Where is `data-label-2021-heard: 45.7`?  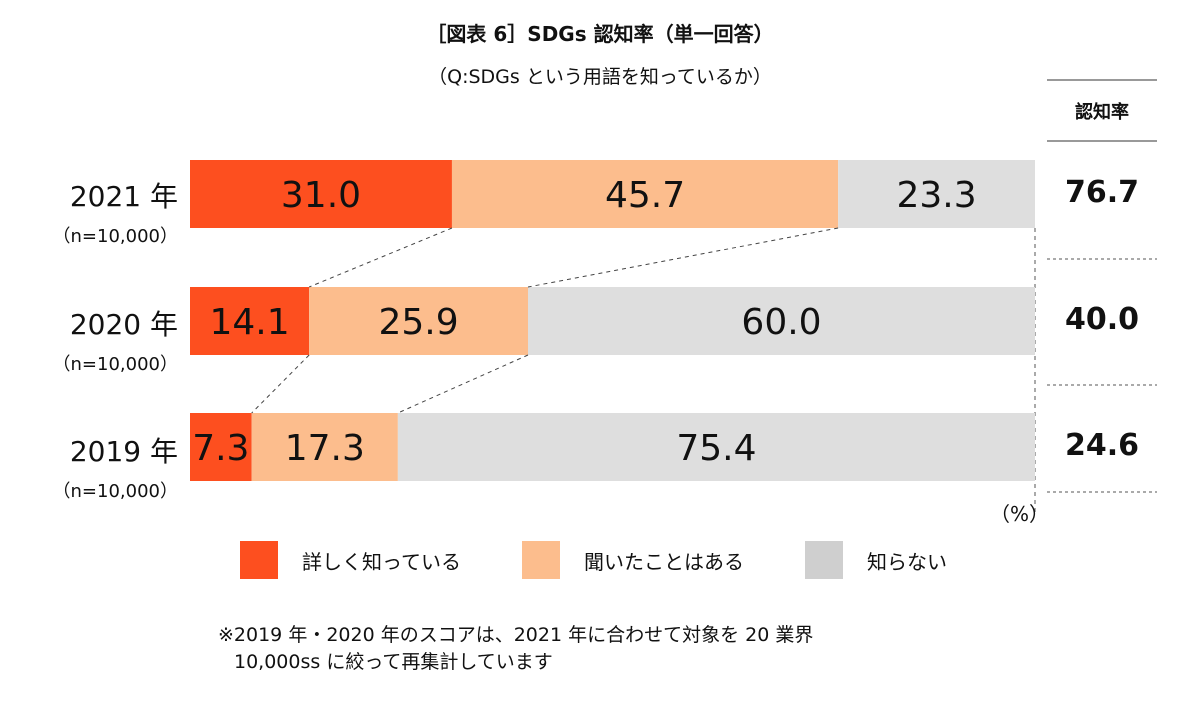 data-label-2021-heard: 45.7 is located at coordinates (645, 195).